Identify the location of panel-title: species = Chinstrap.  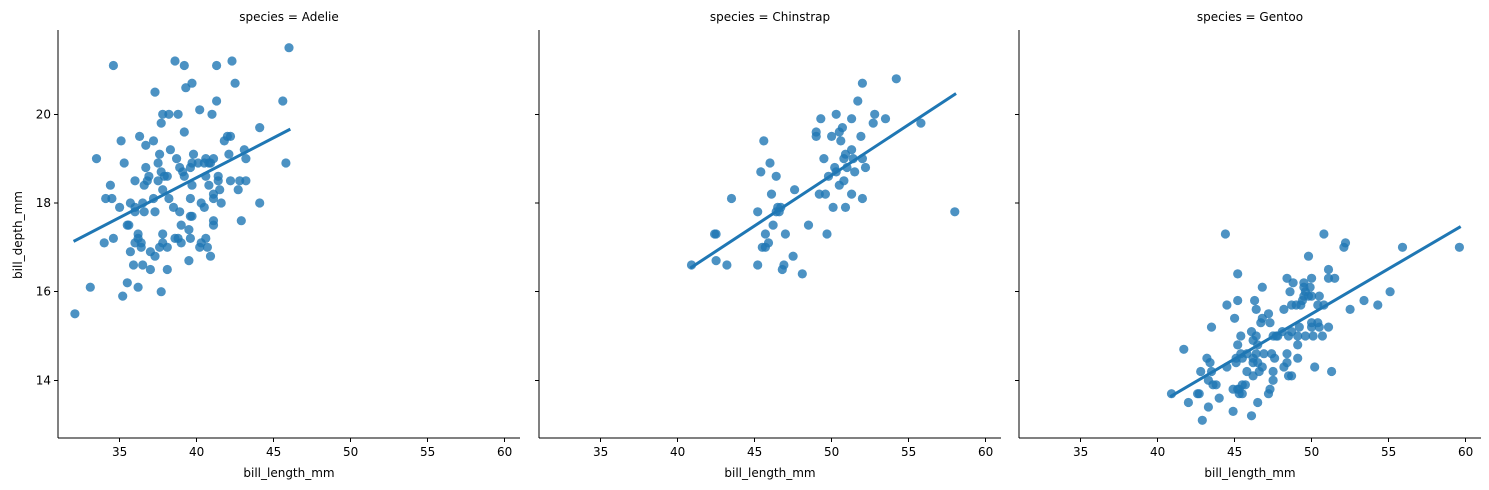
(770, 17).